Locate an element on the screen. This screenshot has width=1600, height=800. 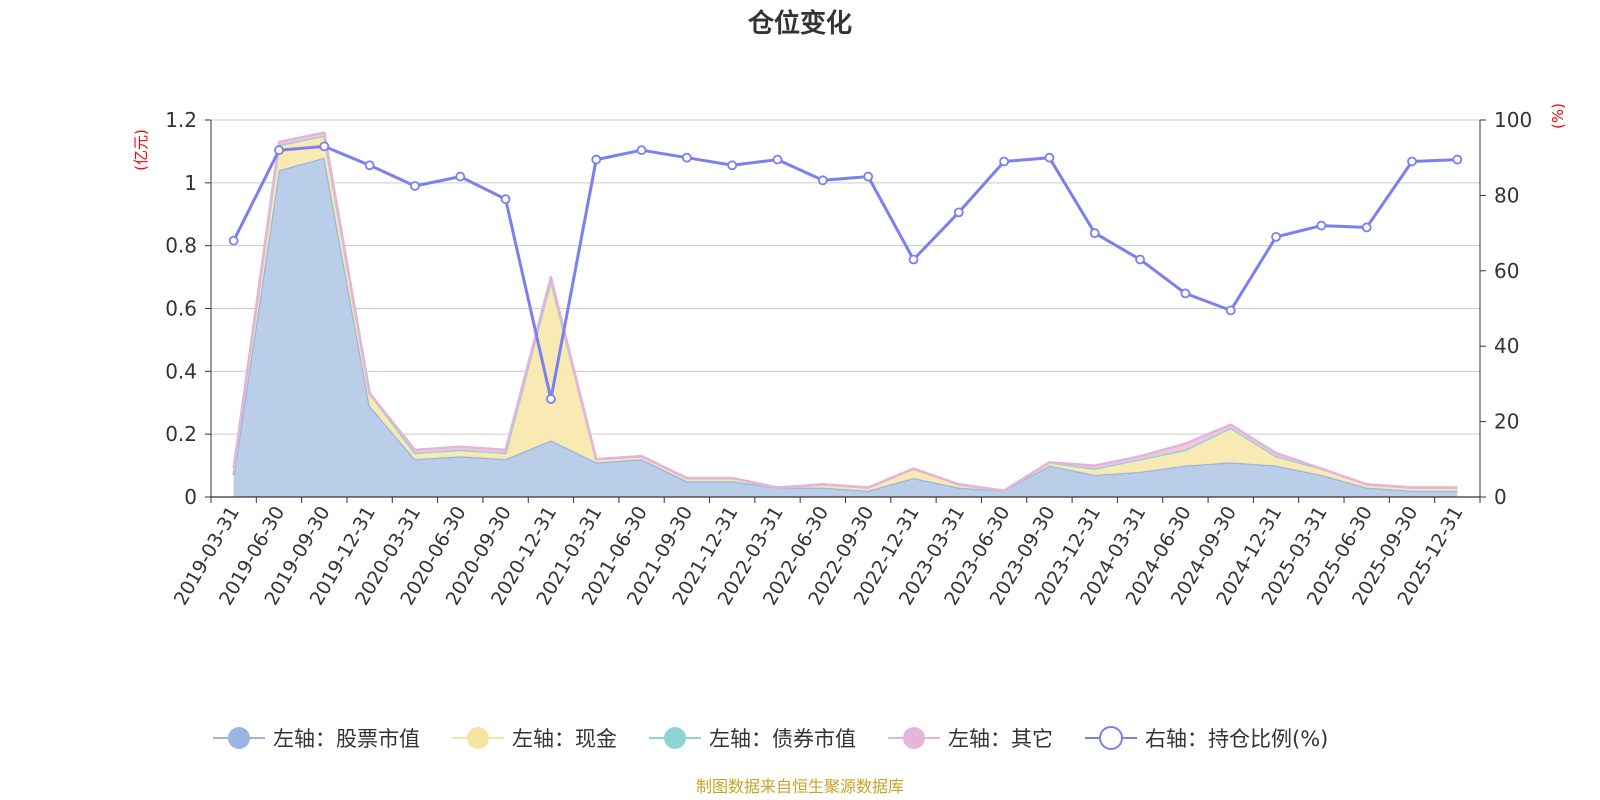
right-axis-tick-label: 100 is located at coordinates (1513, 120).